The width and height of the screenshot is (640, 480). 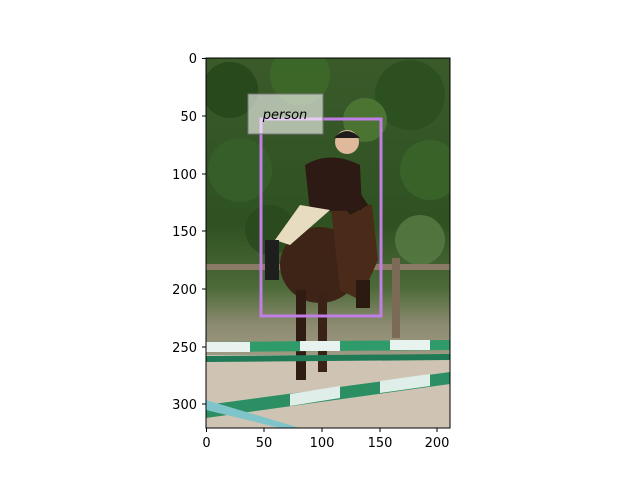 I want to click on x-tick: 0, so click(x=206, y=439).